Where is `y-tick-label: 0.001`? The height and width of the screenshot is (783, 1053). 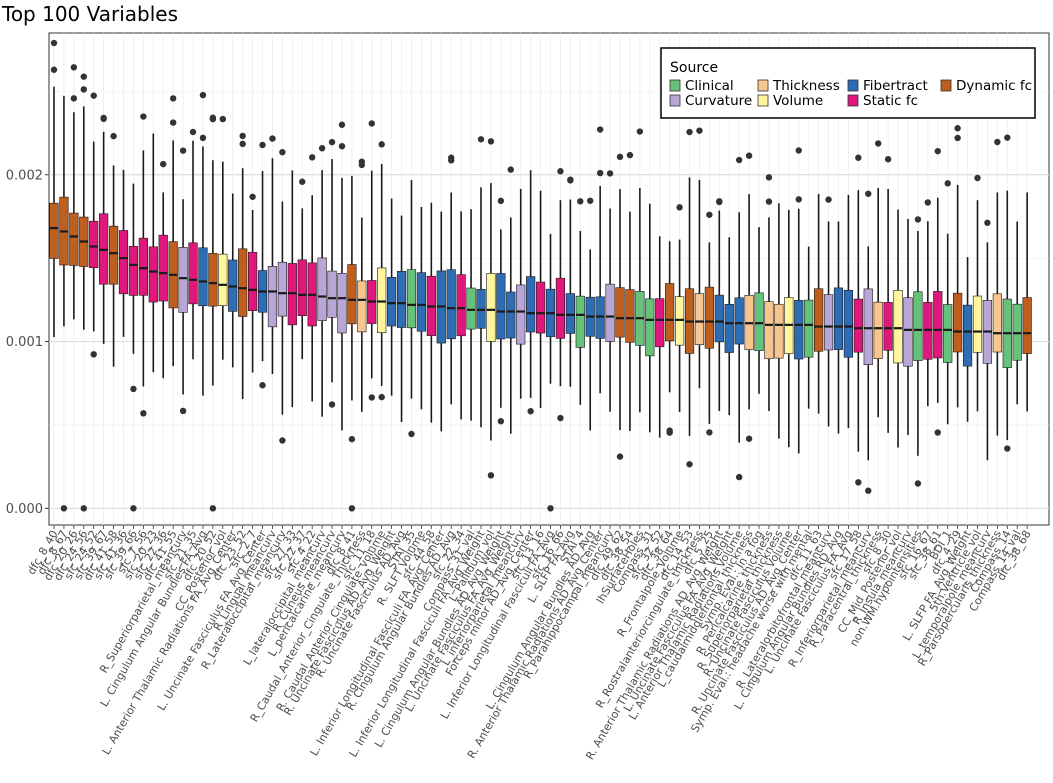
y-tick-label: 0.001 is located at coordinates (24, 342).